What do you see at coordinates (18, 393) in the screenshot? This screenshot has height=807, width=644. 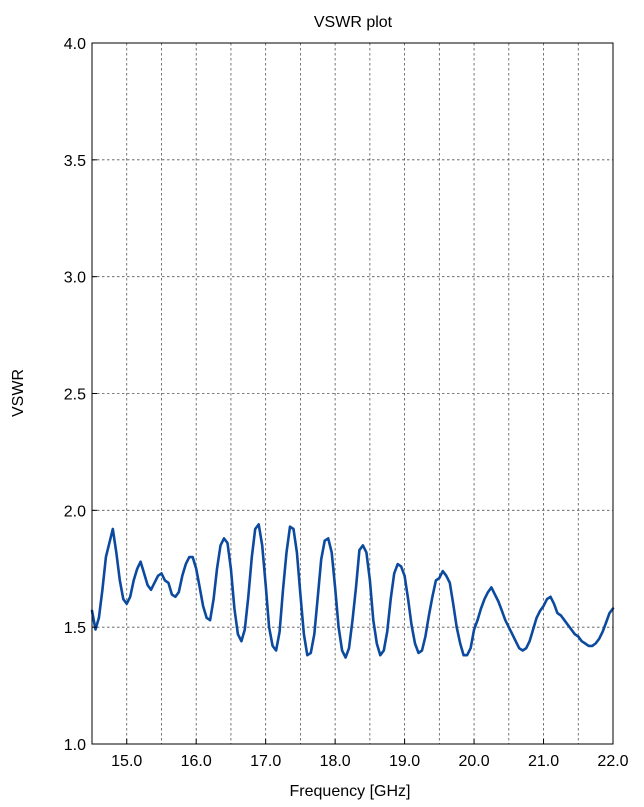 I see `y-axis-label: VSWR` at bounding box center [18, 393].